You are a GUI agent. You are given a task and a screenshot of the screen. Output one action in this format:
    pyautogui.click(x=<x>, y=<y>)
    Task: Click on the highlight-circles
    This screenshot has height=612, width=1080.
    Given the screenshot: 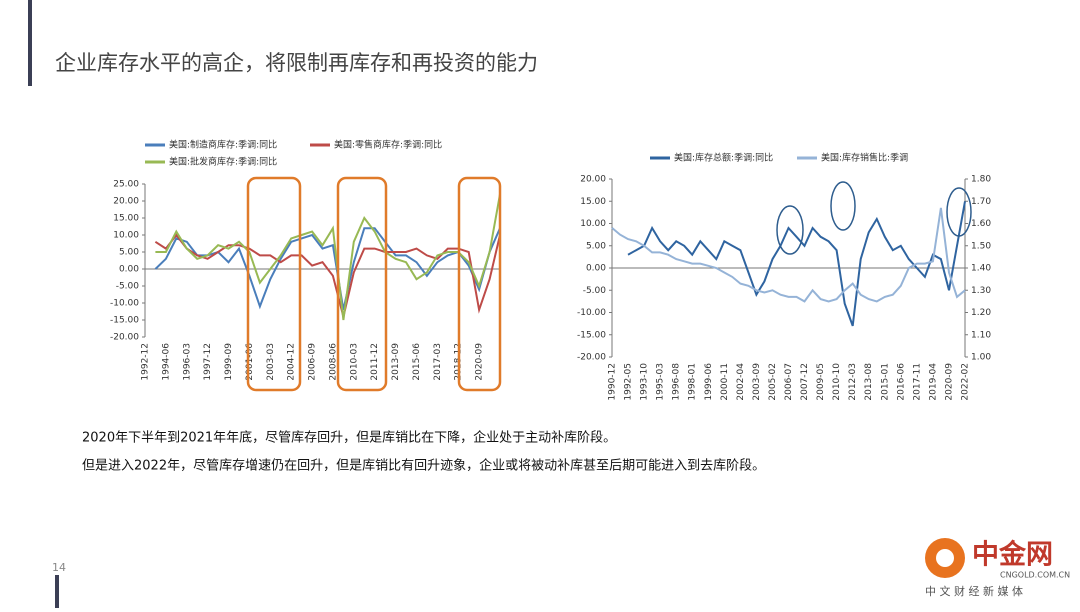 What is the action you would take?
    pyautogui.click(x=874, y=218)
    